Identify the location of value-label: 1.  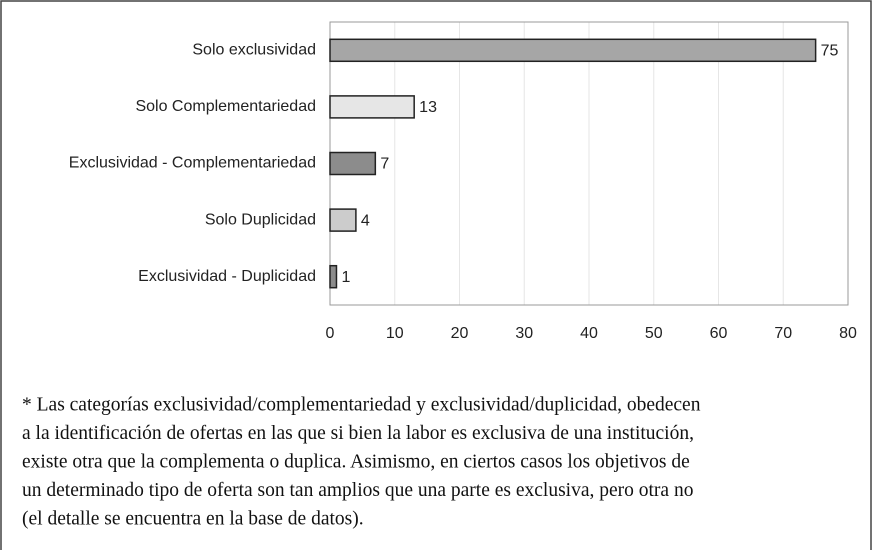
(345, 277).